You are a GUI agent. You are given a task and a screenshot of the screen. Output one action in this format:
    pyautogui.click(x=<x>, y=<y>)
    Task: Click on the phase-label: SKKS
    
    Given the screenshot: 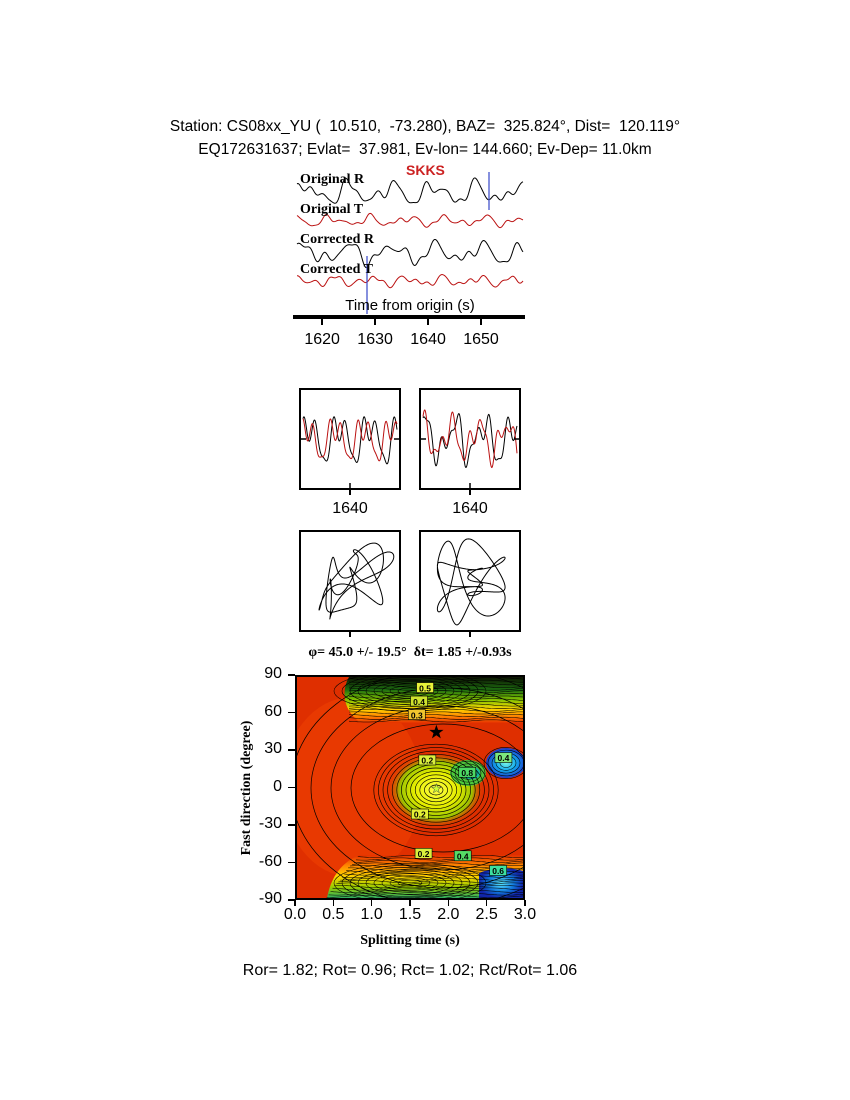 What is the action you would take?
    pyautogui.click(x=425, y=170)
    